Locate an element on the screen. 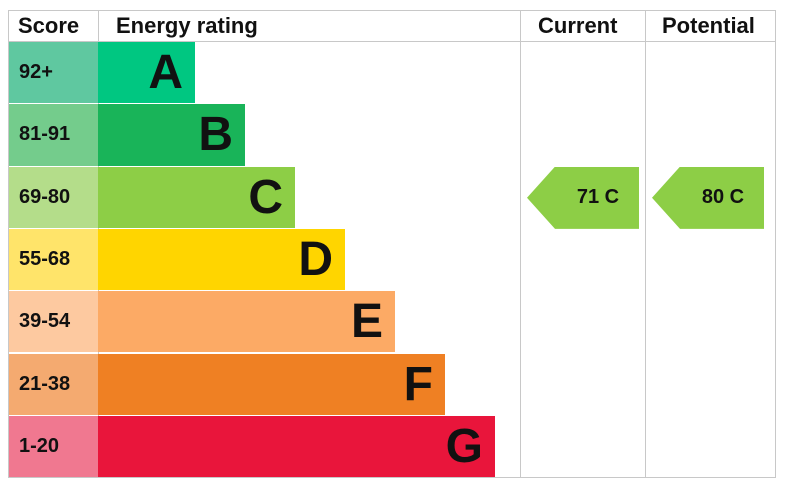 This screenshot has width=785, height=490. potential-rating-arrow: 80 C is located at coordinates (708, 197).